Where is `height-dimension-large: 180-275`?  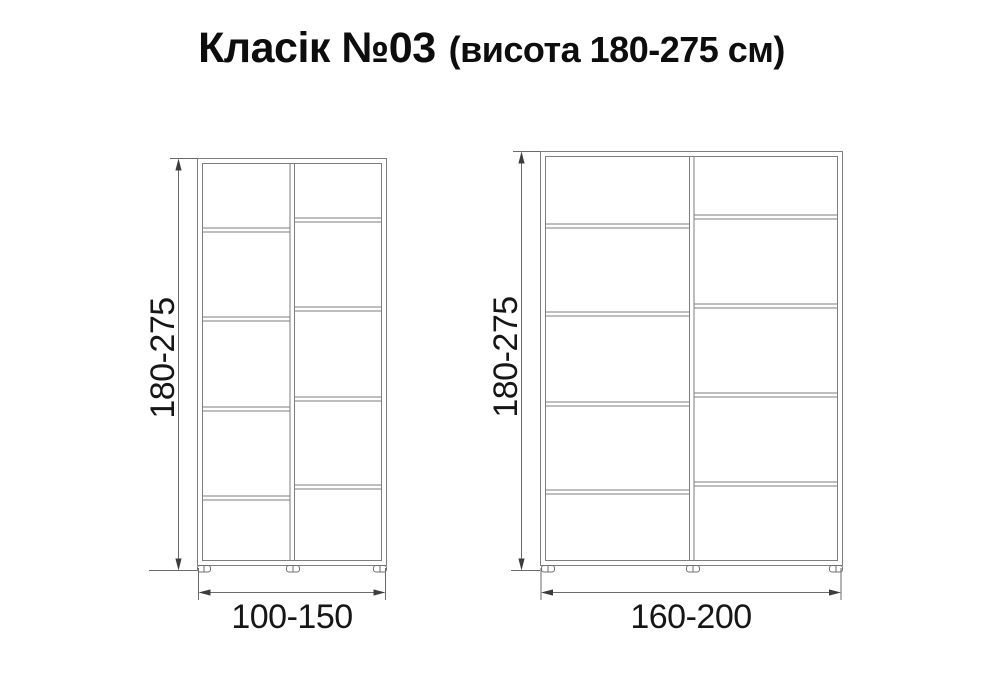 height-dimension-large: 180-275 is located at coordinates (513, 361).